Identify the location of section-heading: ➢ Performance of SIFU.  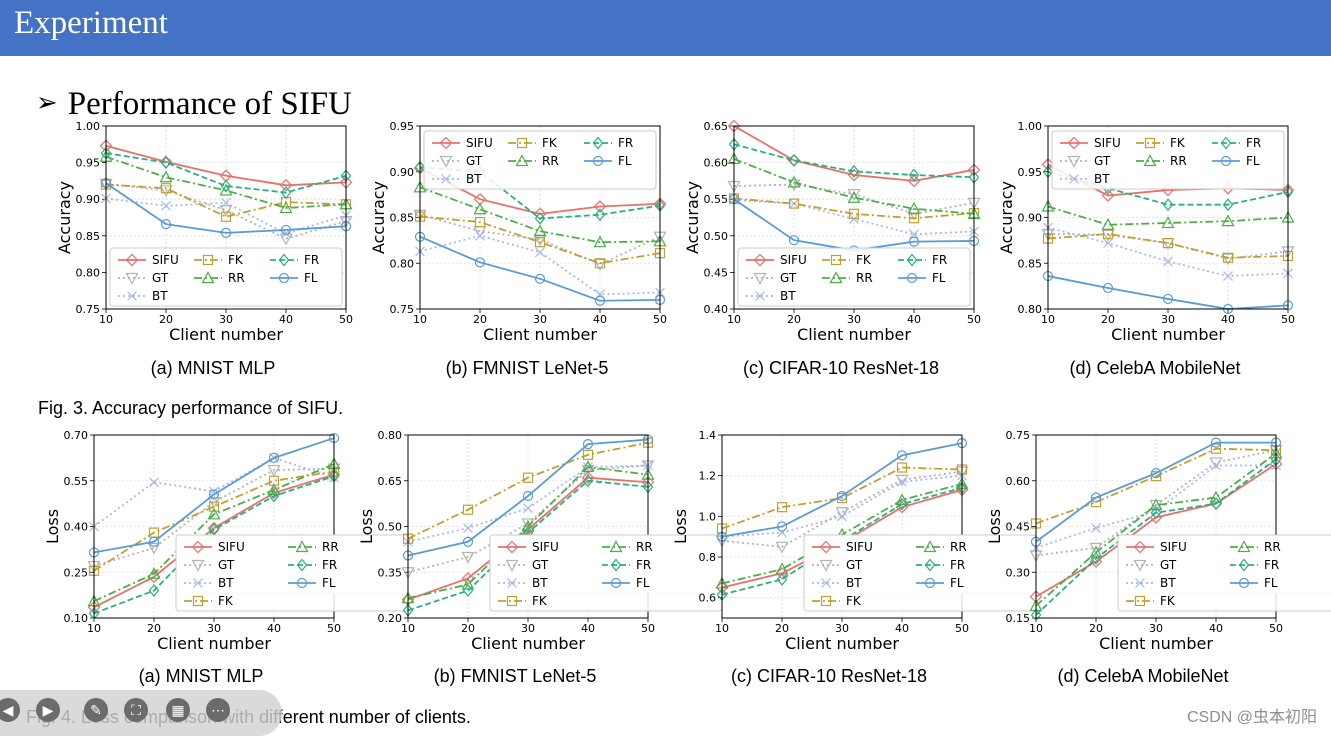
(194, 104).